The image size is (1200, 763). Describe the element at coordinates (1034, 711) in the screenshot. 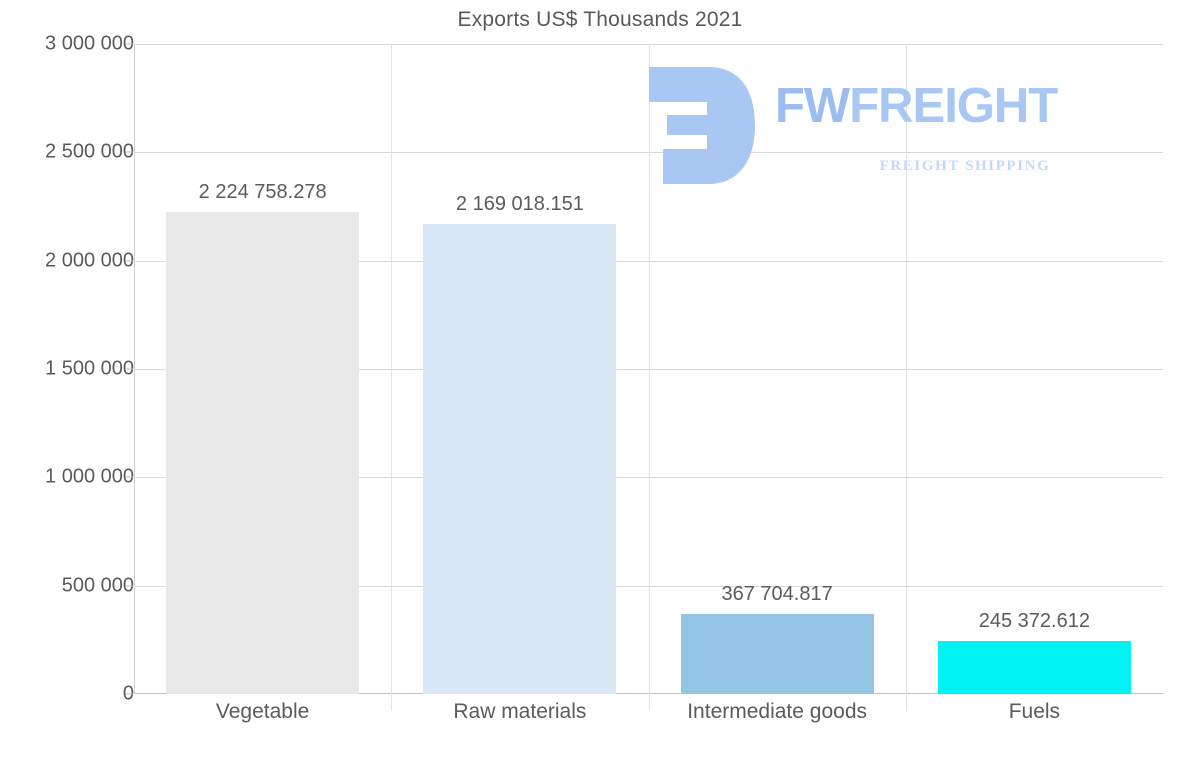

I see `x-axis-category-label: Fuels` at that location.